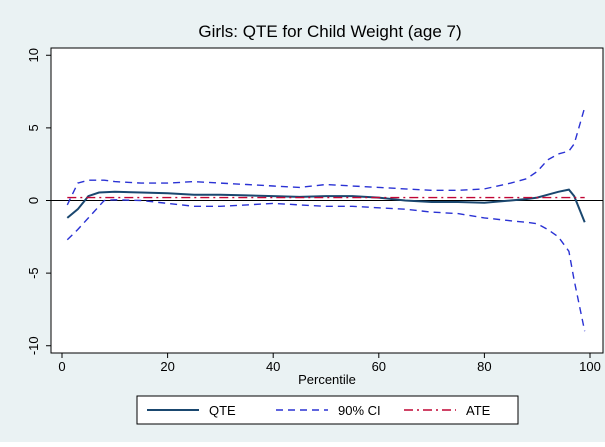 This screenshot has width=605, height=447. I want to click on y-tick-label--10: -10, so click(33, 345).